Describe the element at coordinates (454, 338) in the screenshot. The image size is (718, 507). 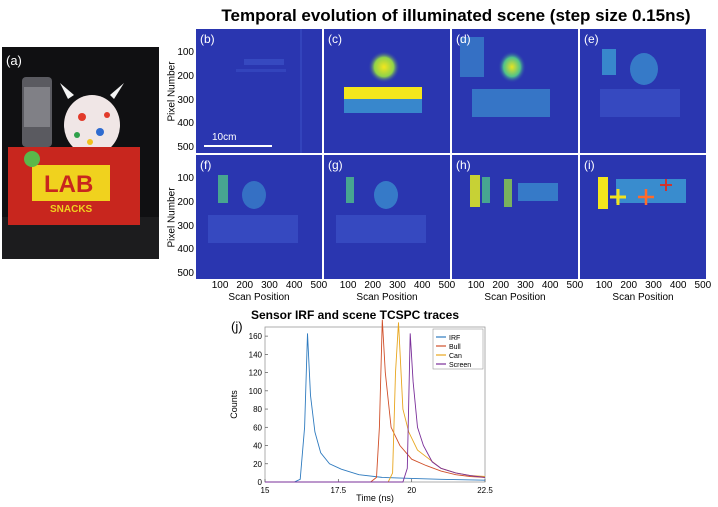
I see `legend-entry: IRF` at that location.